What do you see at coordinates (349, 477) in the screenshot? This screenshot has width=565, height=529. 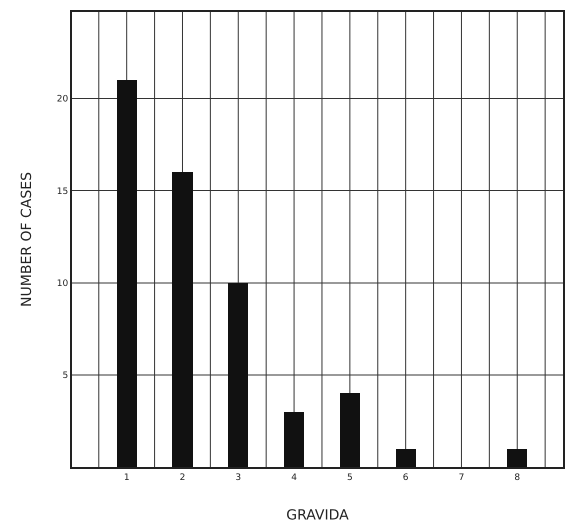 I see `x-tick-label: 5` at bounding box center [349, 477].